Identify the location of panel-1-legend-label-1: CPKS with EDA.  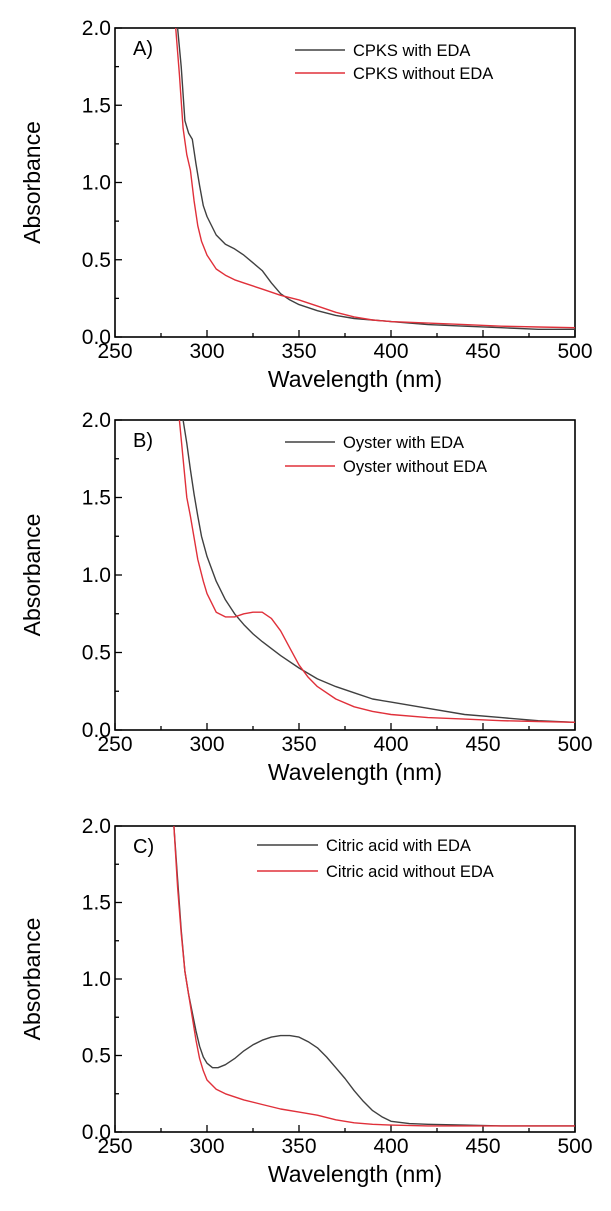
(411, 51).